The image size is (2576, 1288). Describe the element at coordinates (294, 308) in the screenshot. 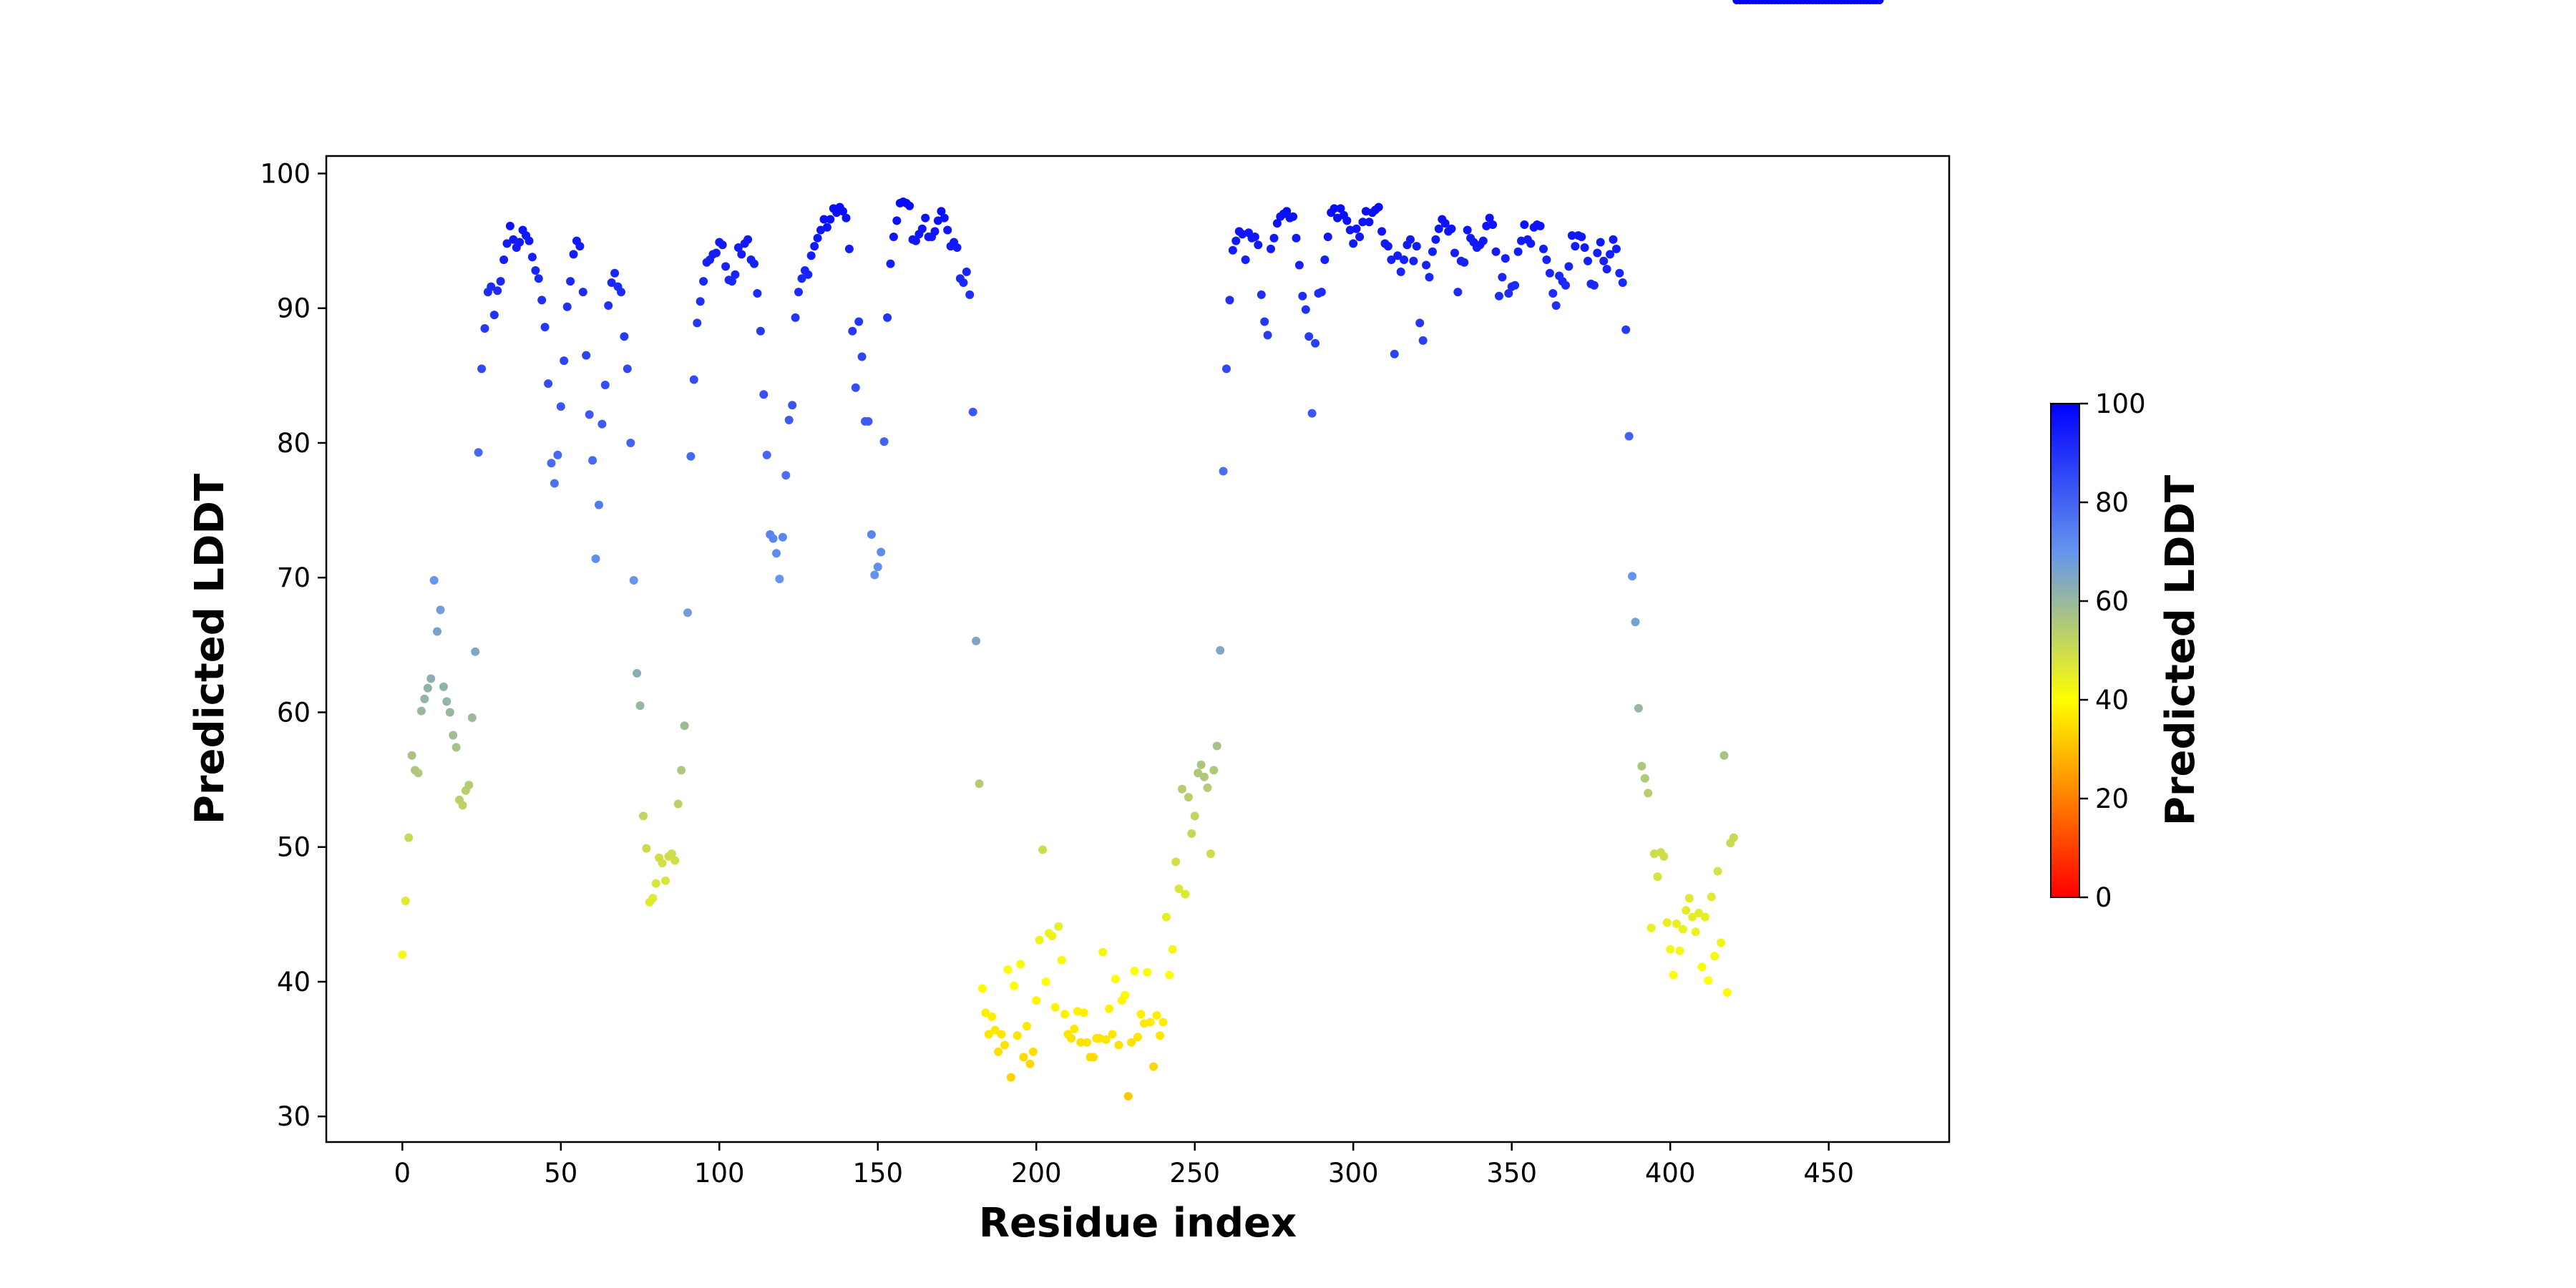

I see `y-tick-label: 90` at that location.